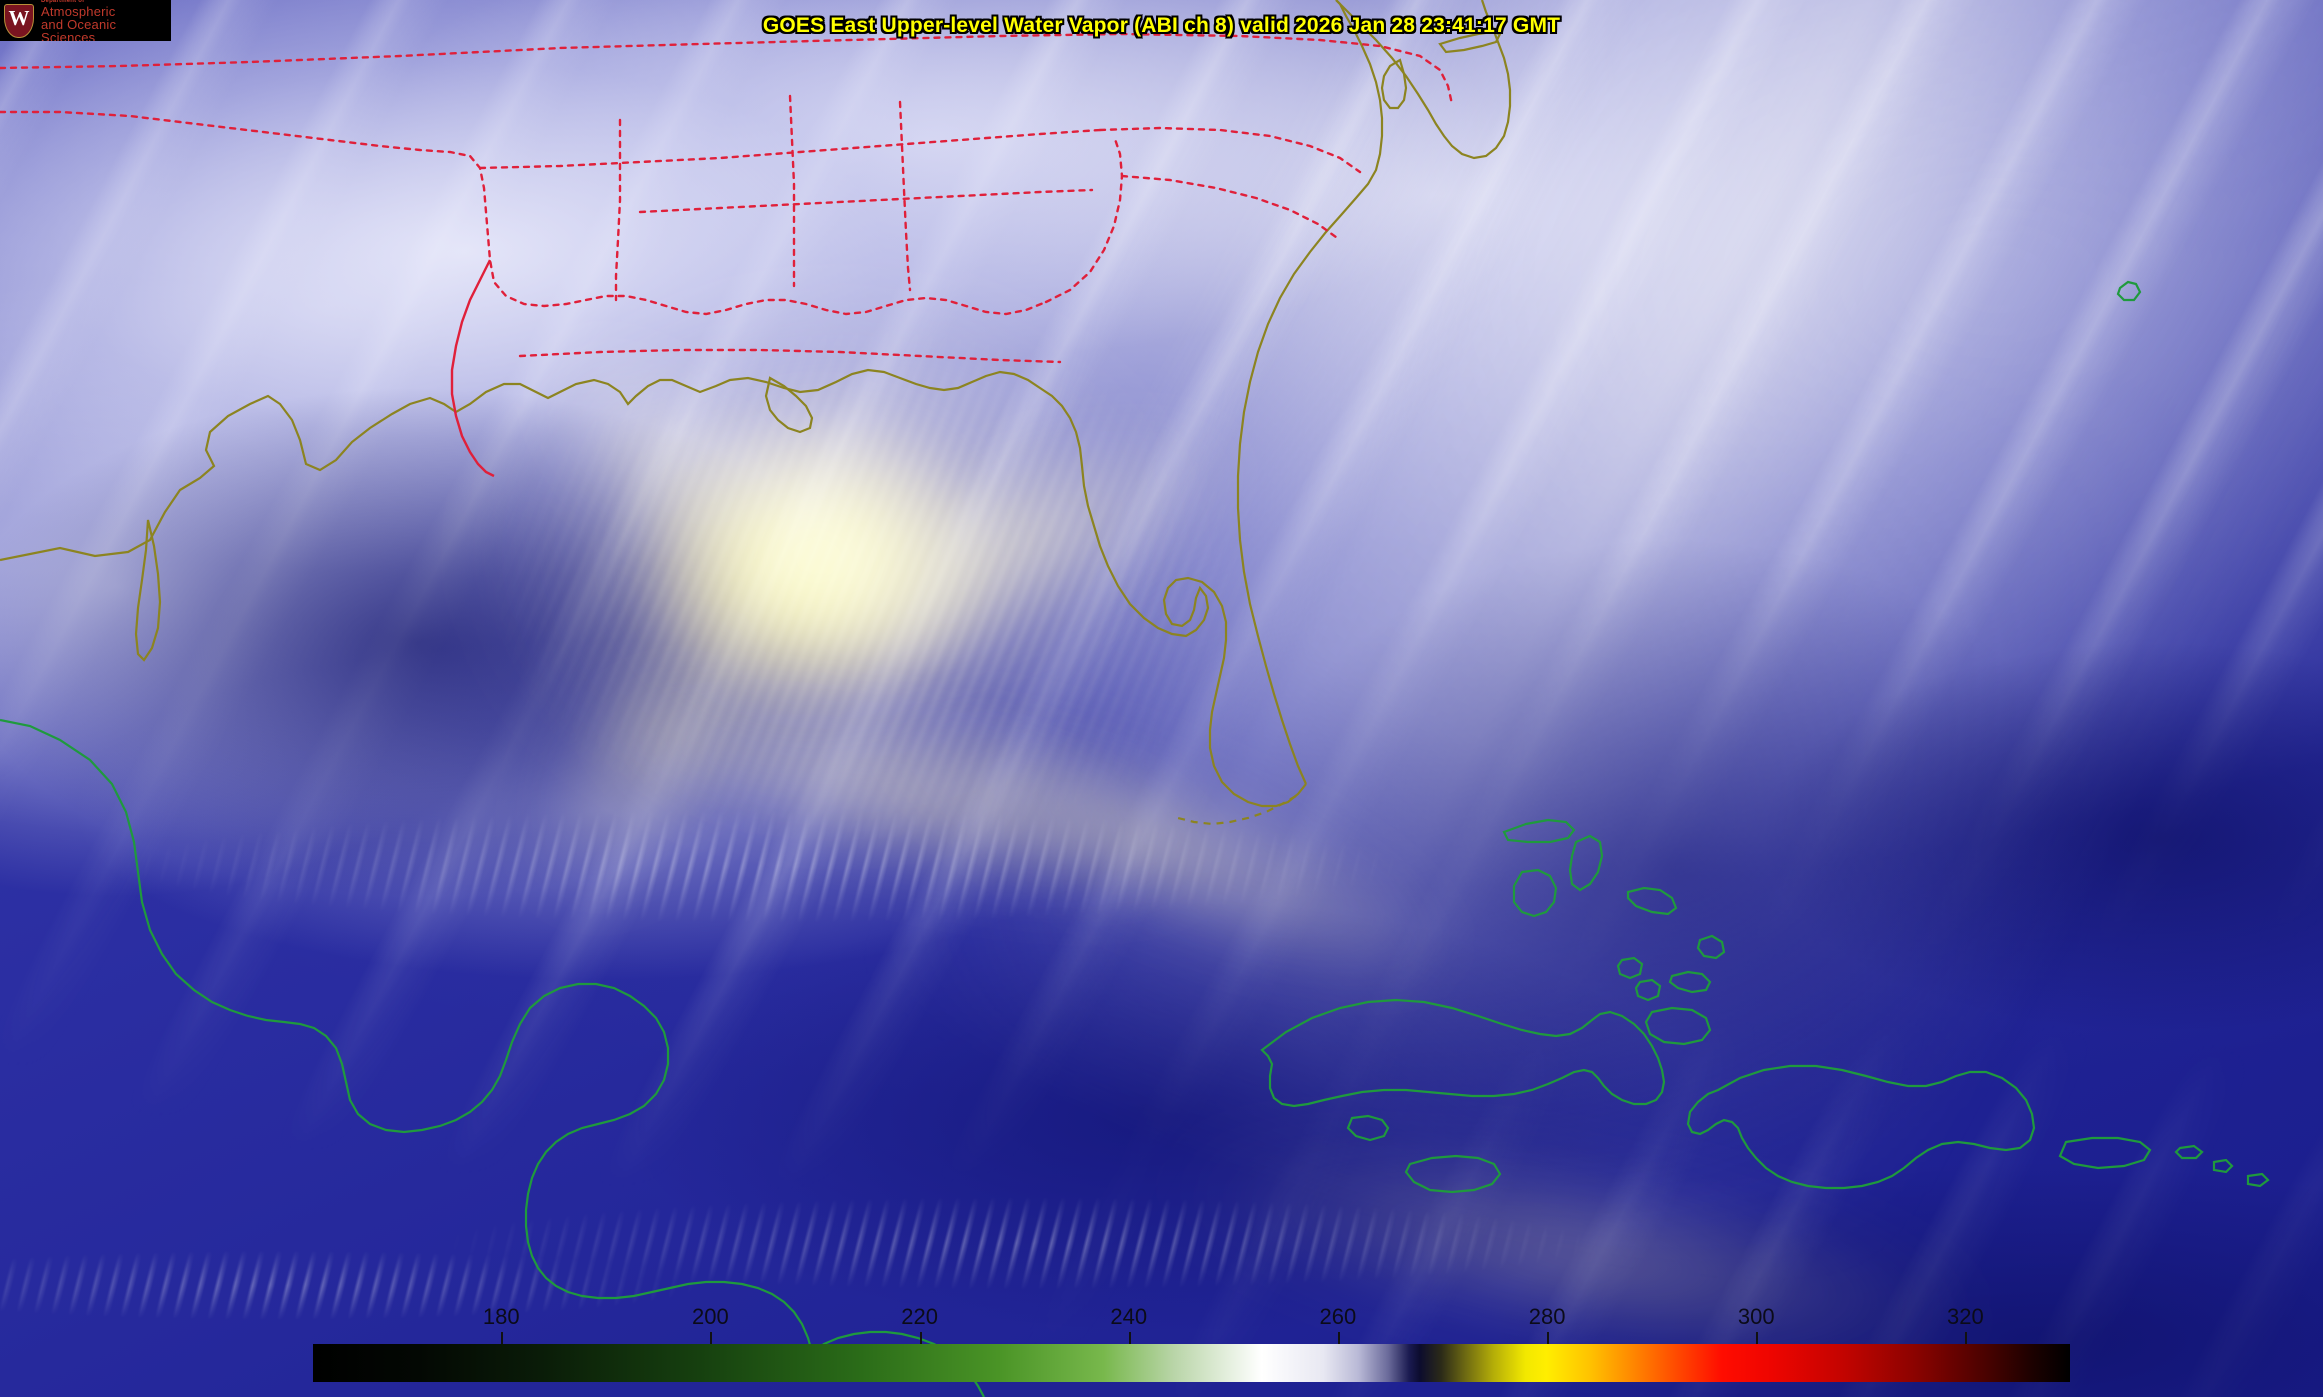 The height and width of the screenshot is (1397, 2323). What do you see at coordinates (1648, 990) in the screenshot?
I see `coastline-bahamas-crooked` at bounding box center [1648, 990].